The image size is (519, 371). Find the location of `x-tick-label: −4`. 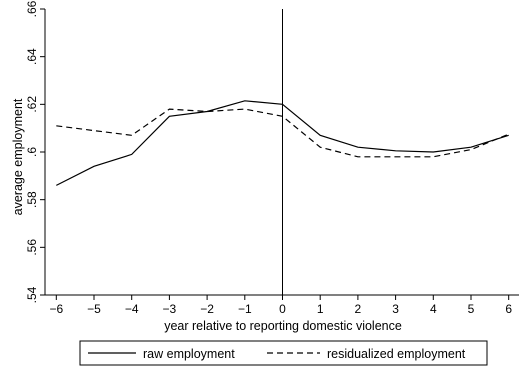

x-tick-label: −4 is located at coordinates (132, 309).